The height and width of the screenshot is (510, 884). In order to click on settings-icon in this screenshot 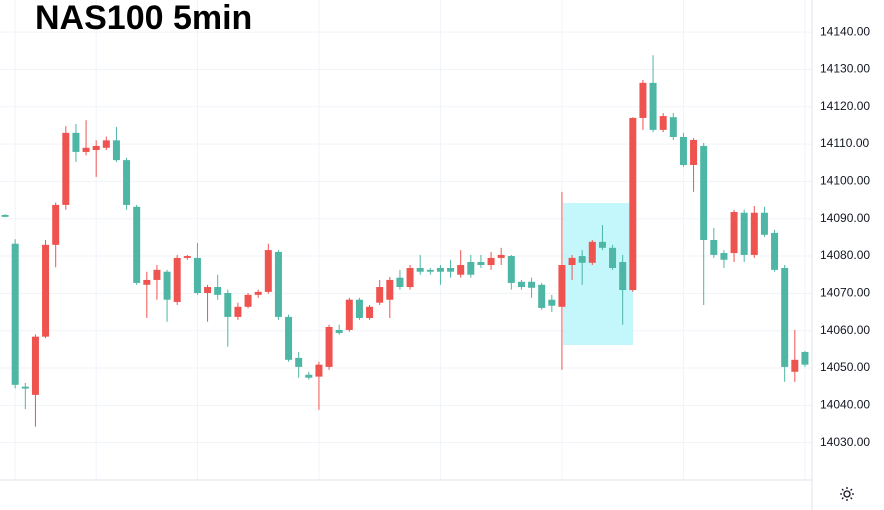, I will do `click(847, 494)`.